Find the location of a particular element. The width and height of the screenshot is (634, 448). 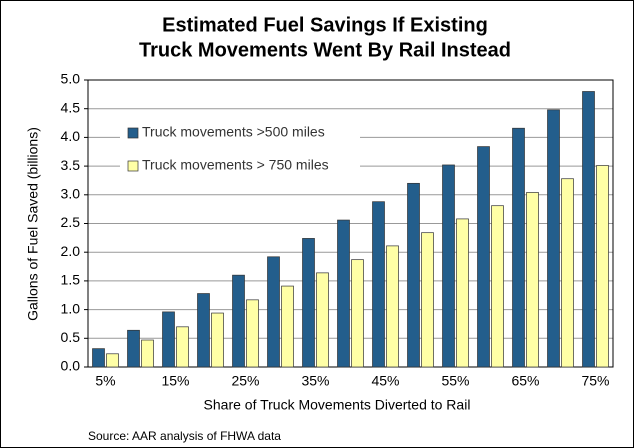

x-tick-label: 15% is located at coordinates (175, 381).